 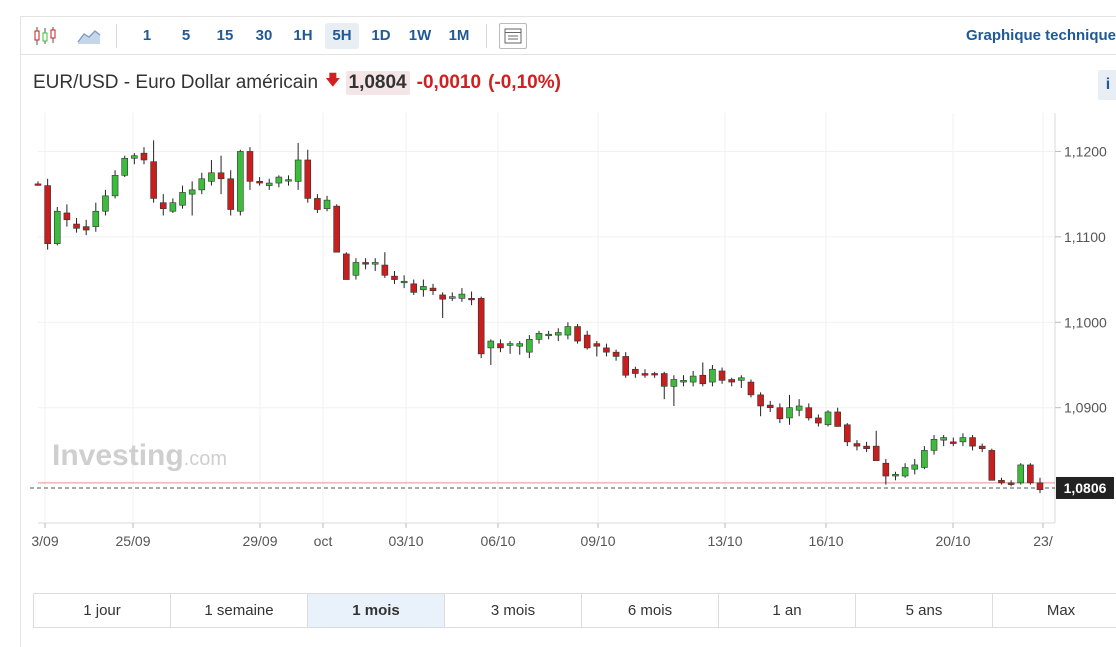 I want to click on down-arrow-icon: 🡇, so click(x=333, y=80).